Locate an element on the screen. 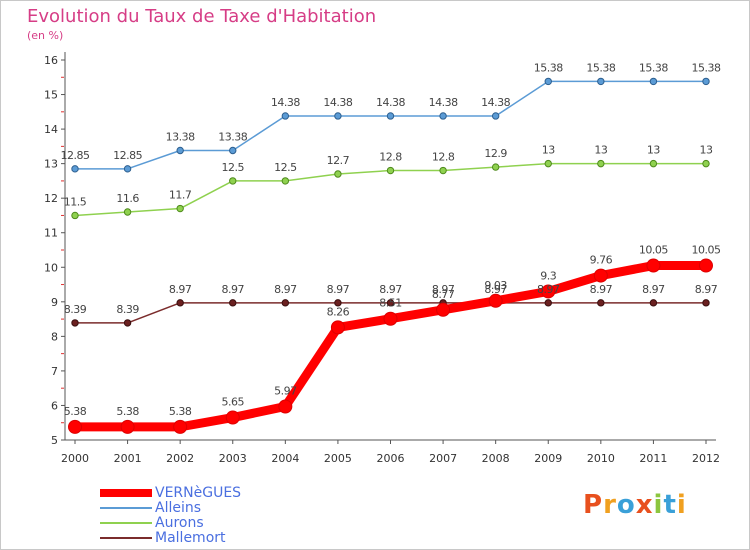 The width and height of the screenshot is (750, 550). data-label-vernegues: 10.05 is located at coordinates (706, 250).